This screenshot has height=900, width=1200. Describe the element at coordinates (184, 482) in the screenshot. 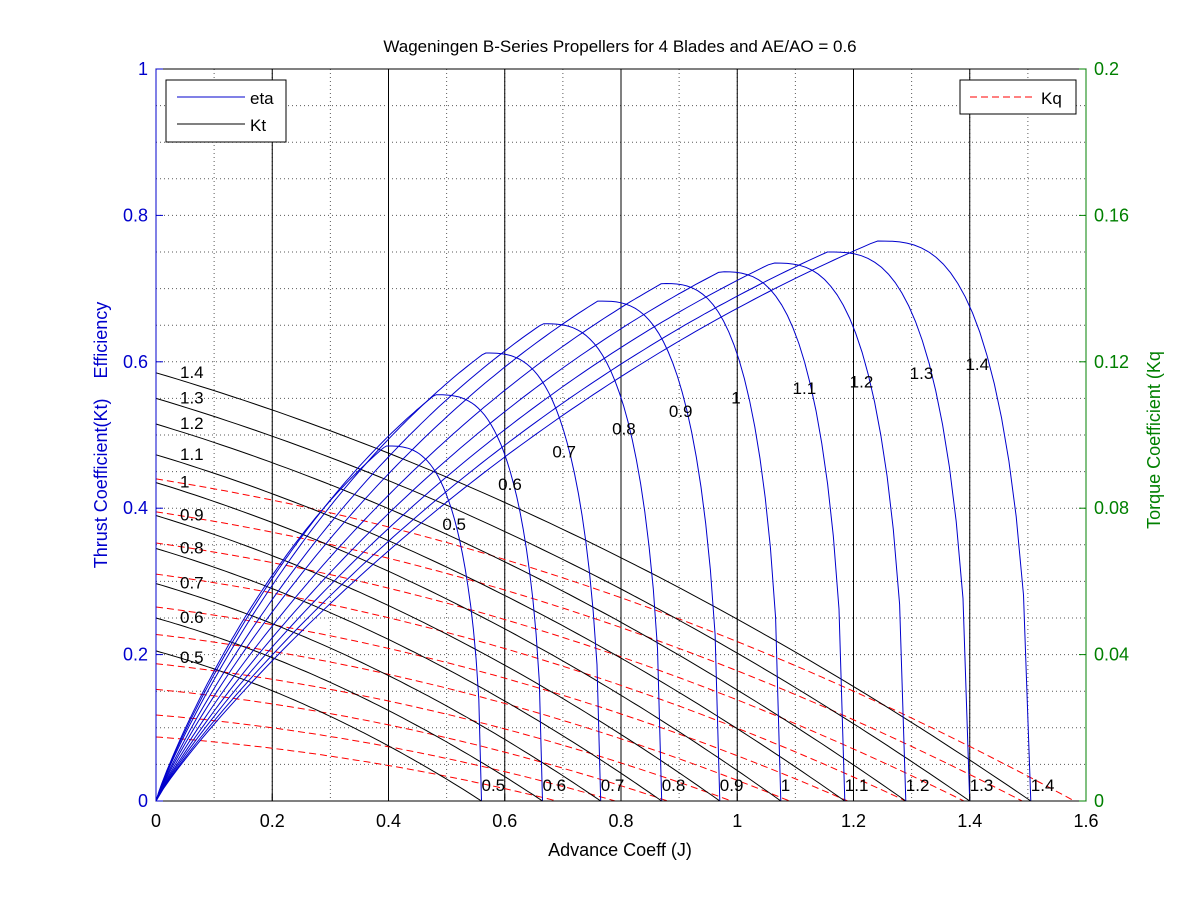

I see `kt-label-1: 1` at that location.